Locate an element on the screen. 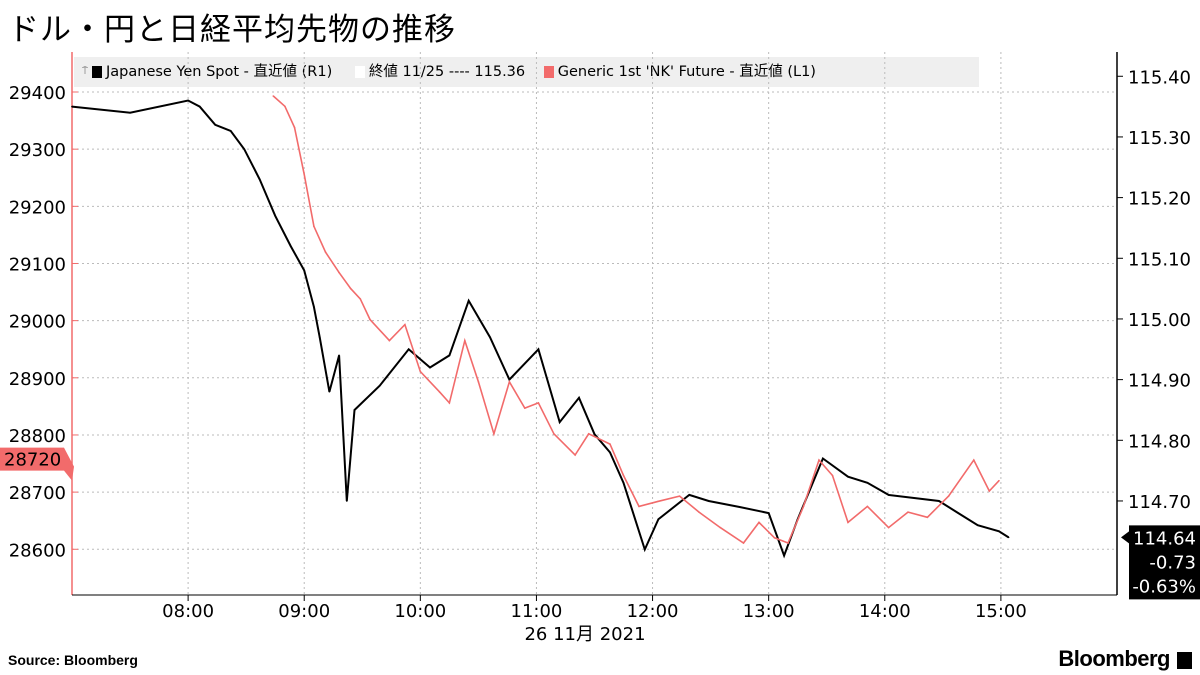 Image resolution: width=1200 pixels, height=675 pixels. x-axis-label: 26 11月 2021 is located at coordinates (584, 634).